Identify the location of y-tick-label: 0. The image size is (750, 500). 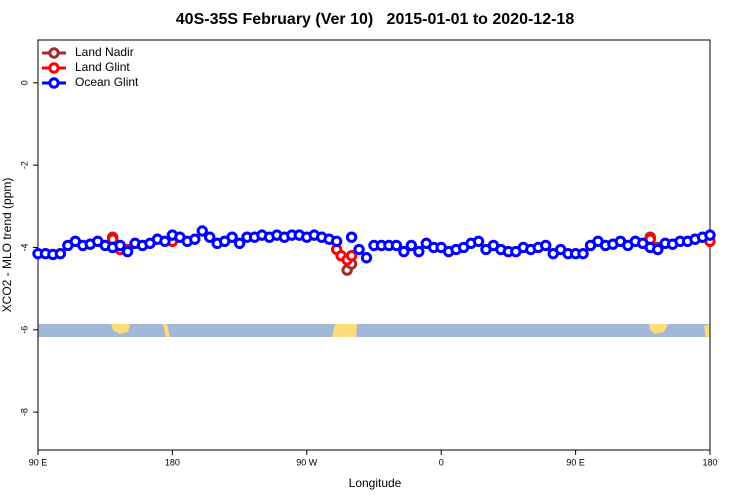
(24, 82).